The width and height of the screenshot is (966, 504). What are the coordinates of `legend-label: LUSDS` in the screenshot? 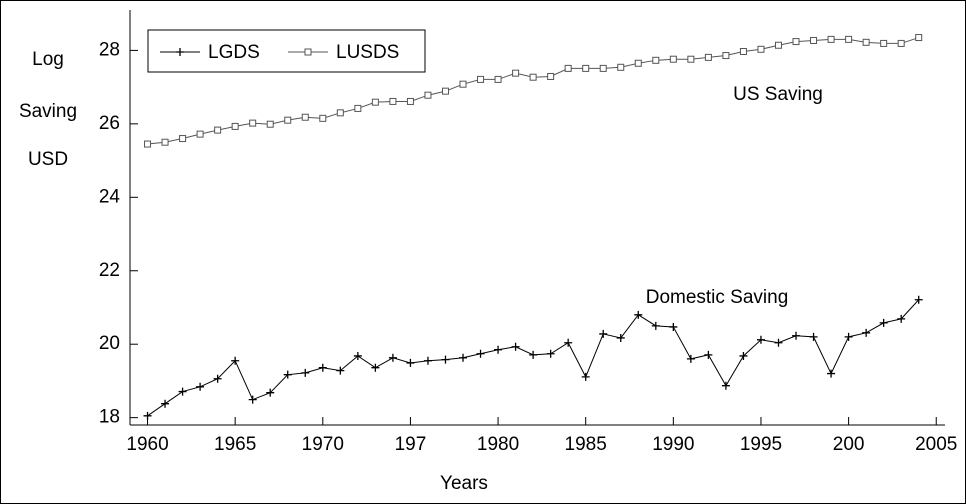 It's located at (367, 52).